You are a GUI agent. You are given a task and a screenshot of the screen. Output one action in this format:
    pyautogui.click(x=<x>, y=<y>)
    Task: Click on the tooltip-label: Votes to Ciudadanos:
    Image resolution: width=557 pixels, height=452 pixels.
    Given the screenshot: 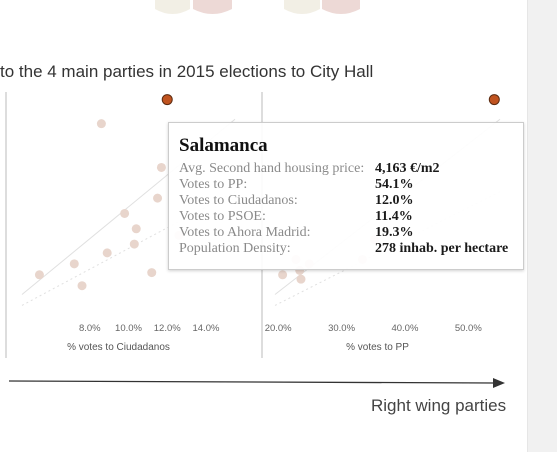 What is the action you would take?
    pyautogui.click(x=238, y=200)
    